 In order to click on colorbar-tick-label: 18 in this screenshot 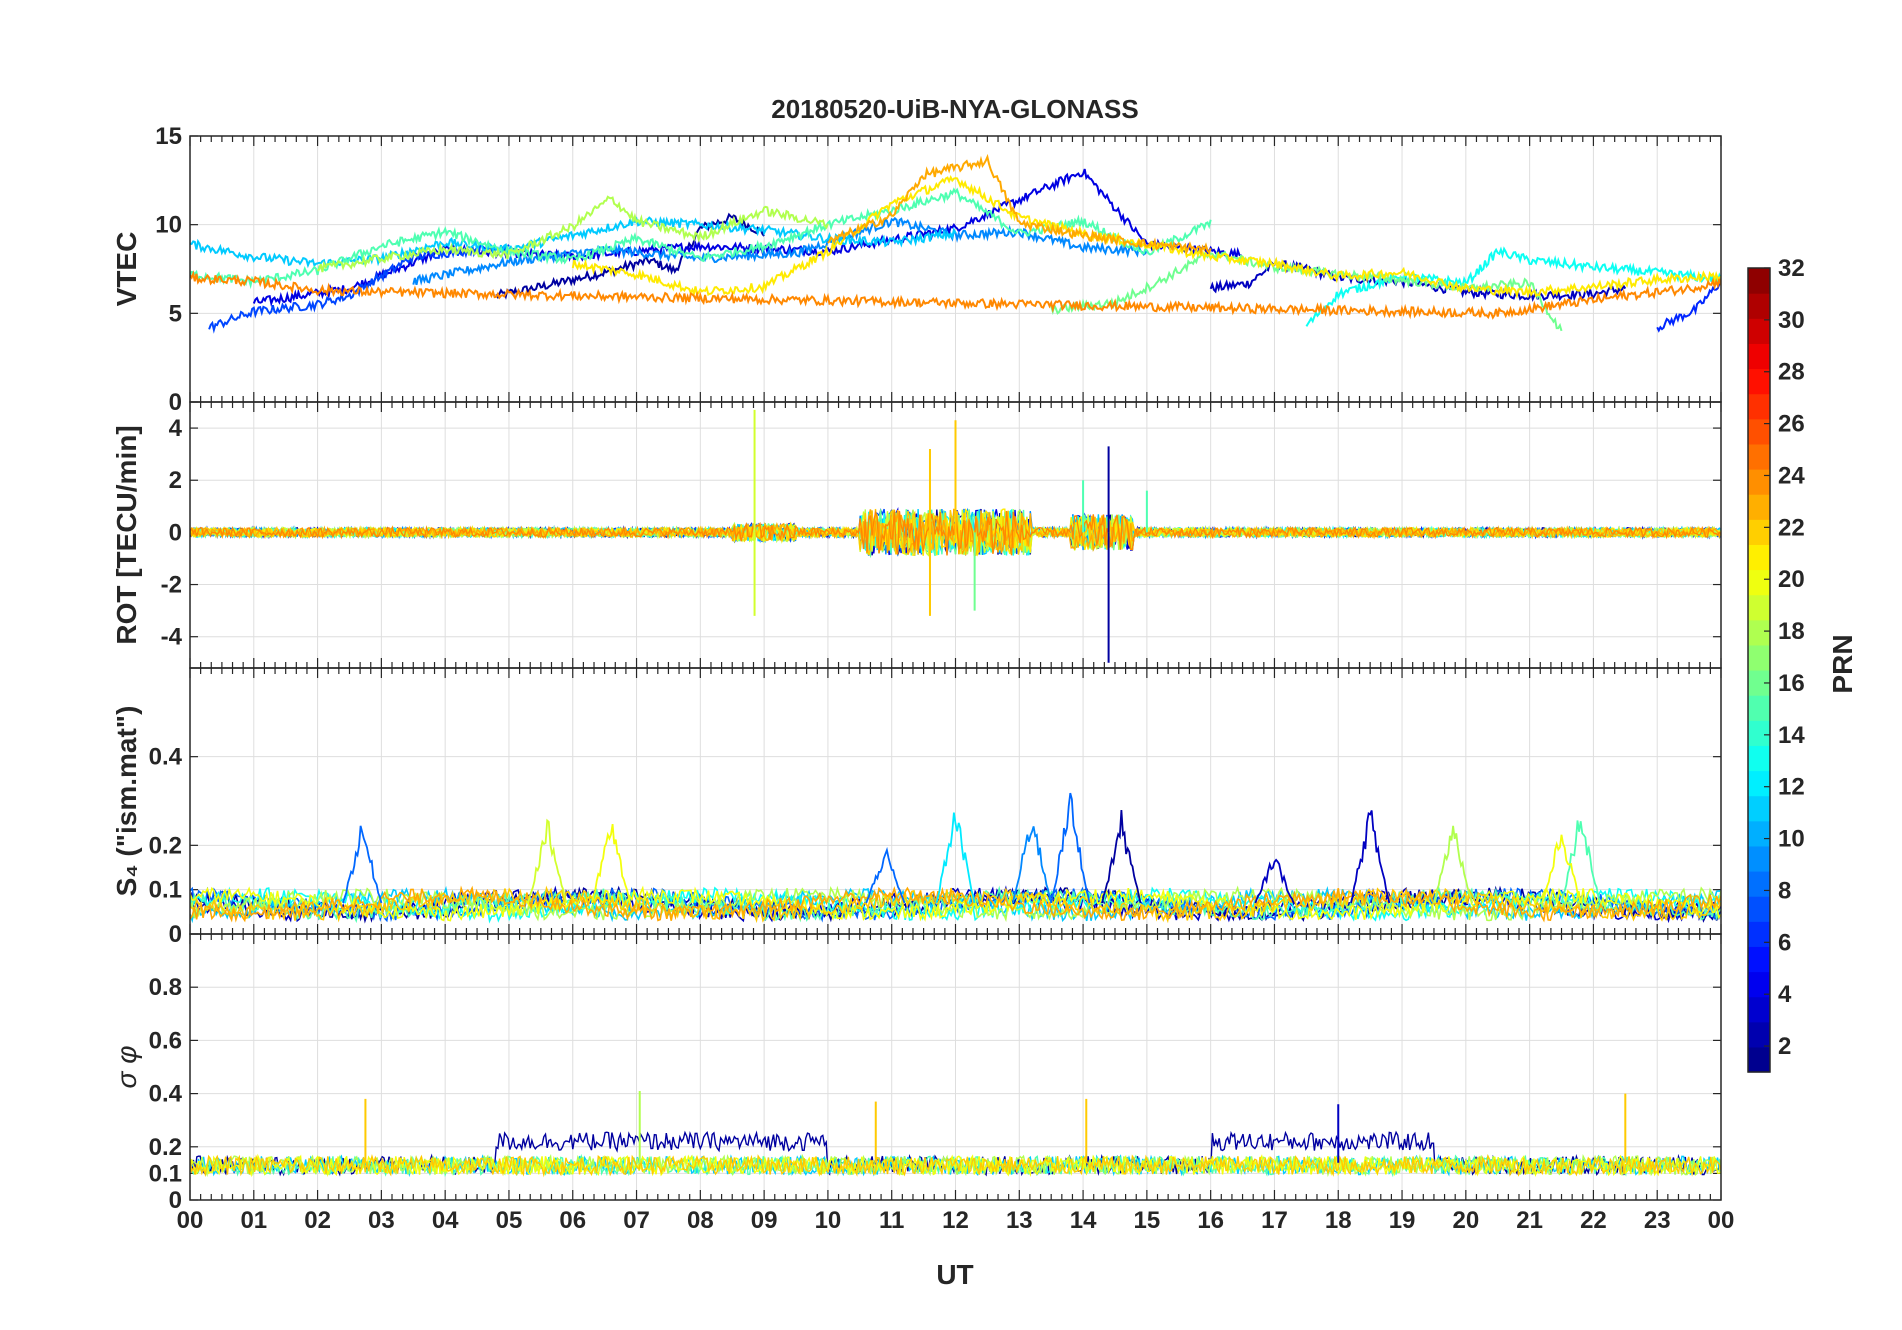, I will do `click(1791, 631)`.